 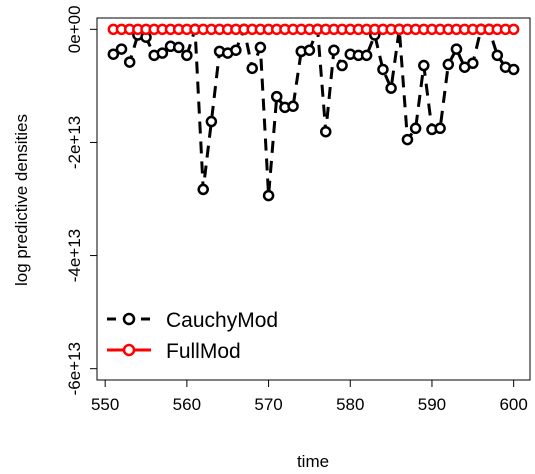 I want to click on x-tick-label: 590, so click(x=432, y=404).